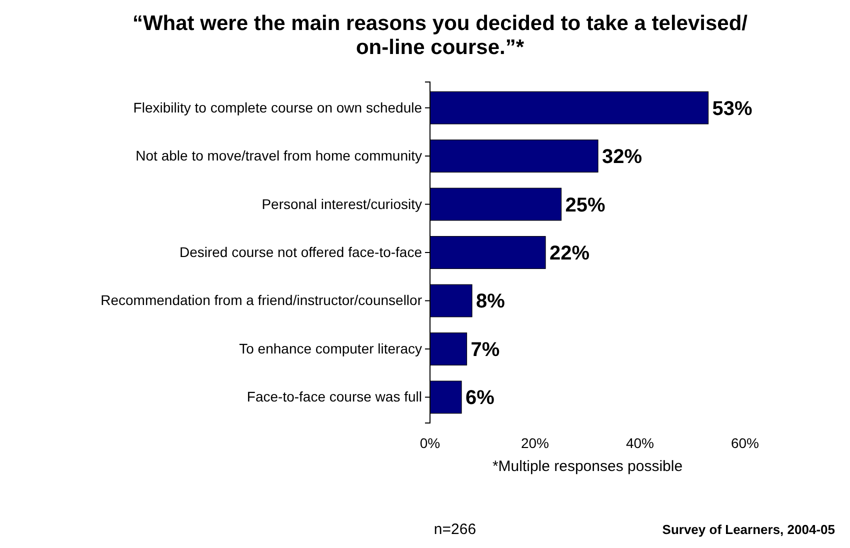 The height and width of the screenshot is (548, 850). Describe the element at coordinates (535, 442) in the screenshot. I see `x-tick-label: 20%` at that location.